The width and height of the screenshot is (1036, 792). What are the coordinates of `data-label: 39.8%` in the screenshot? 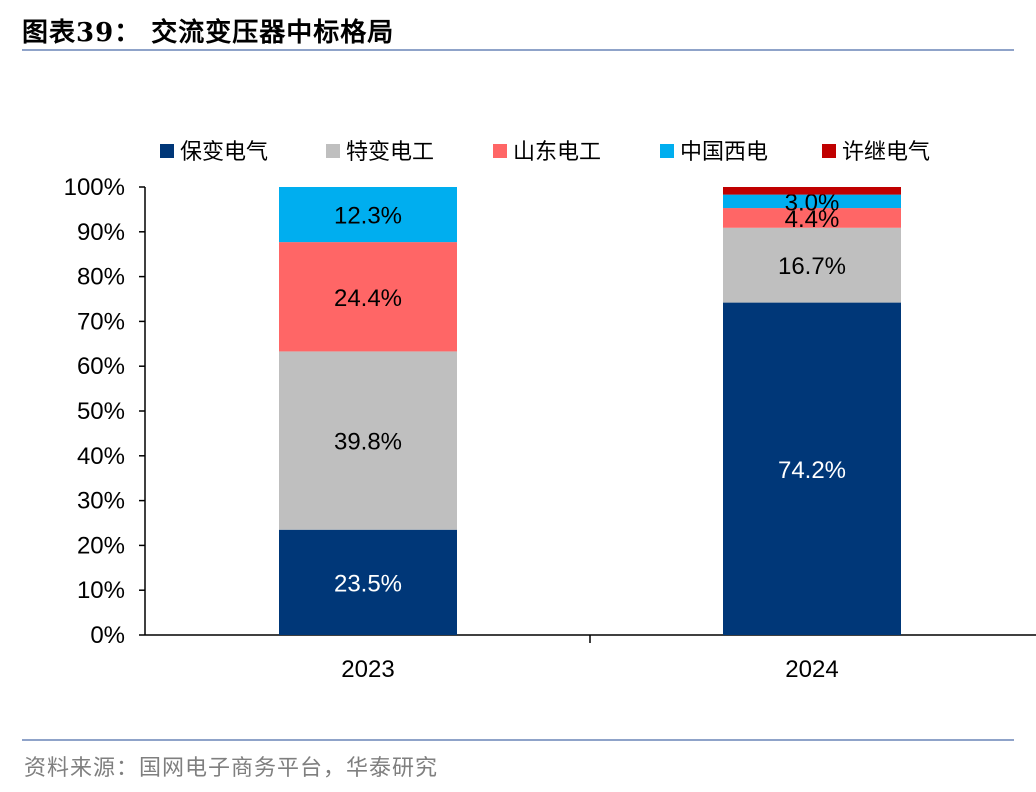 It's located at (368, 442).